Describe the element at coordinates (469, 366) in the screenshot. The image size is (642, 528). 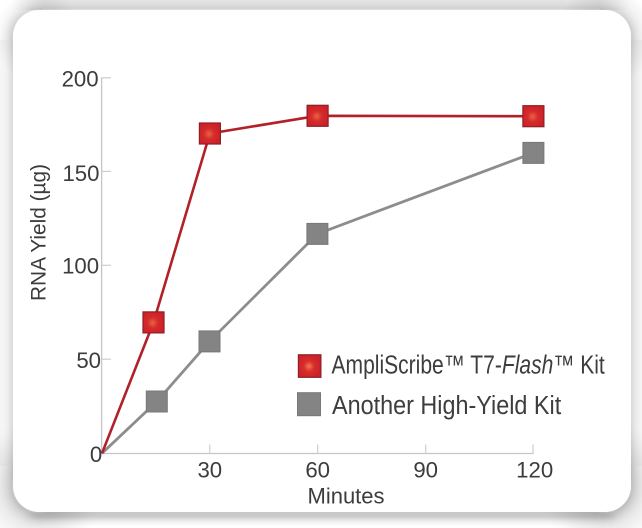
I see `svg-text: AmpliScribe™ T7-Flash™ Kit` at that location.